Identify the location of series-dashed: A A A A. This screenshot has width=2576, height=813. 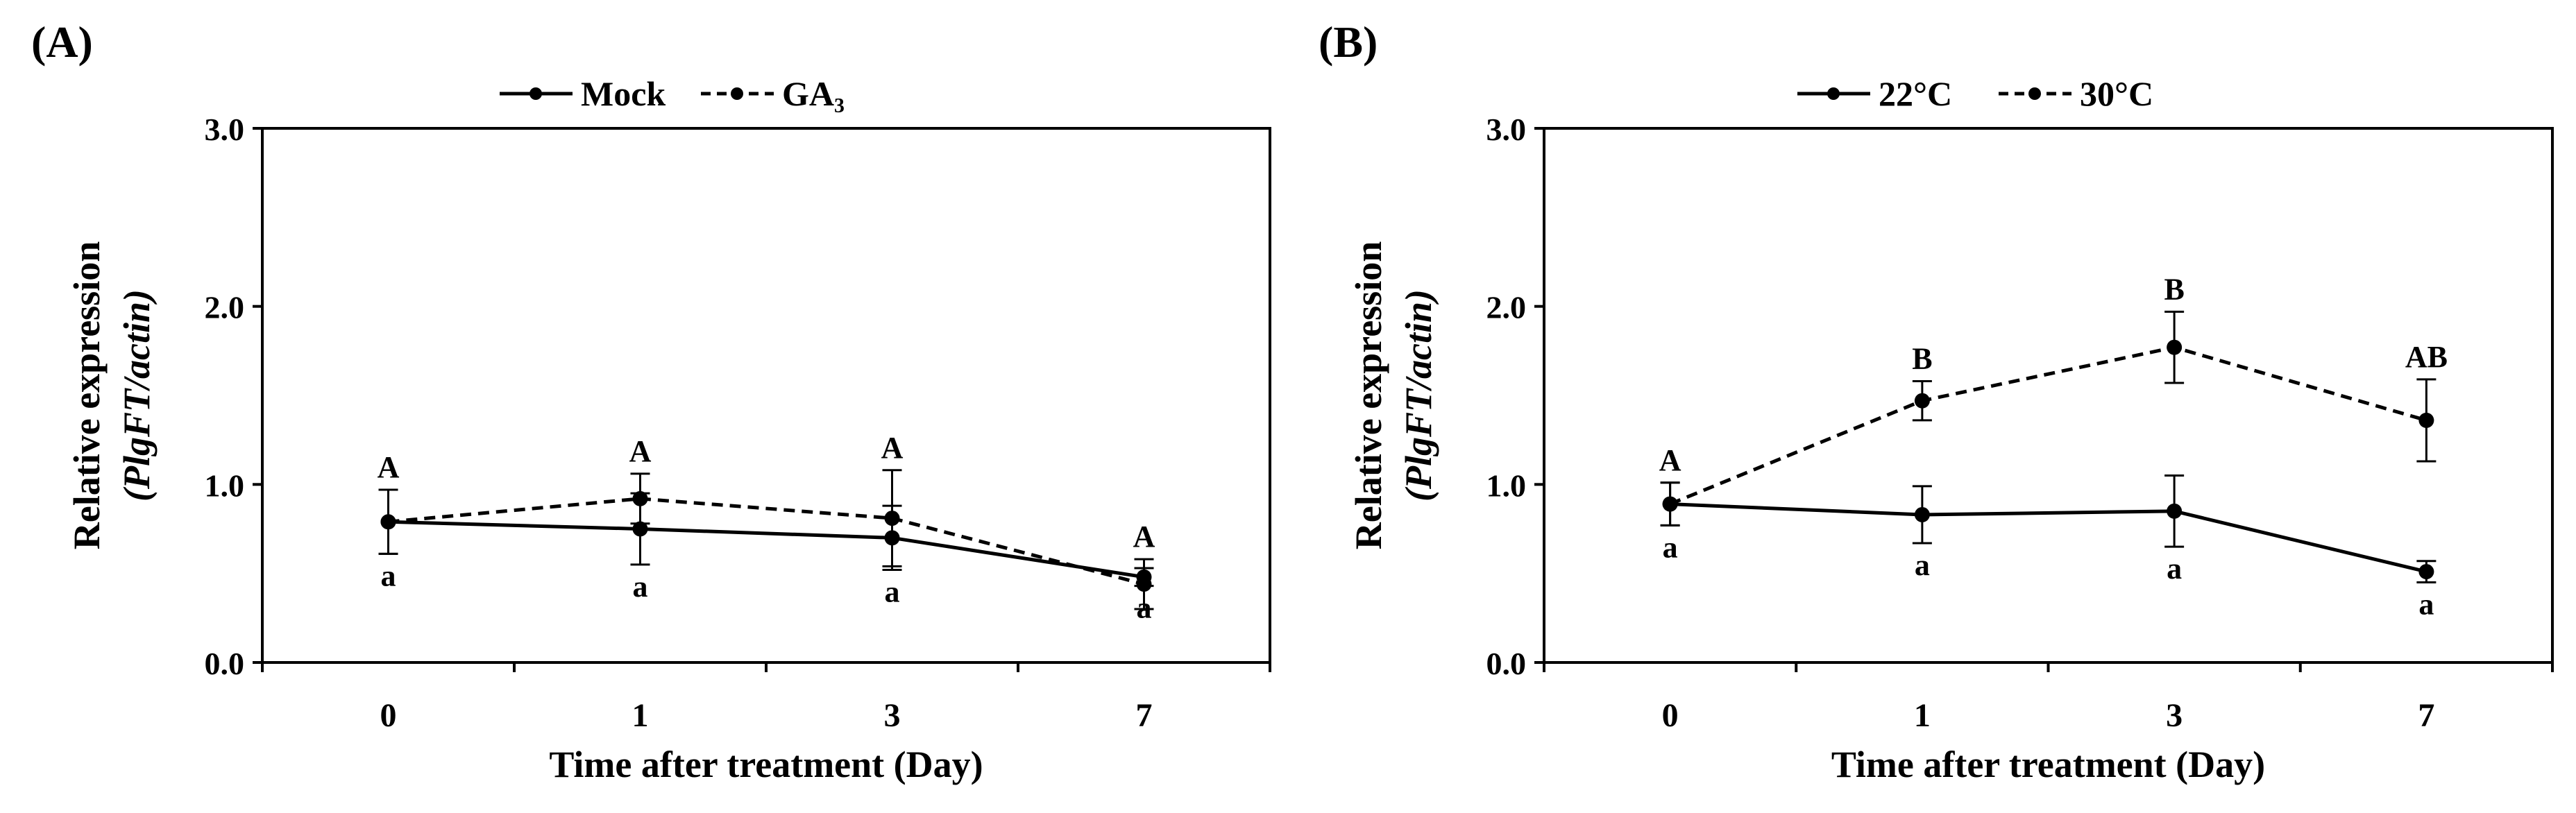
(766, 520).